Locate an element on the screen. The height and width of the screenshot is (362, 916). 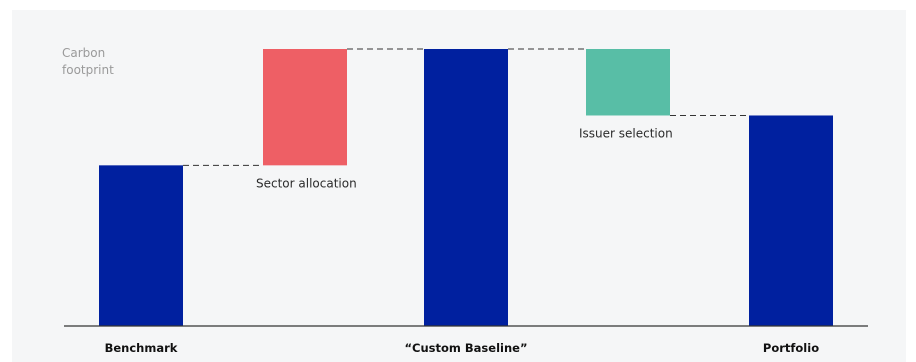
bar-benchmark is located at coordinates (141, 245).